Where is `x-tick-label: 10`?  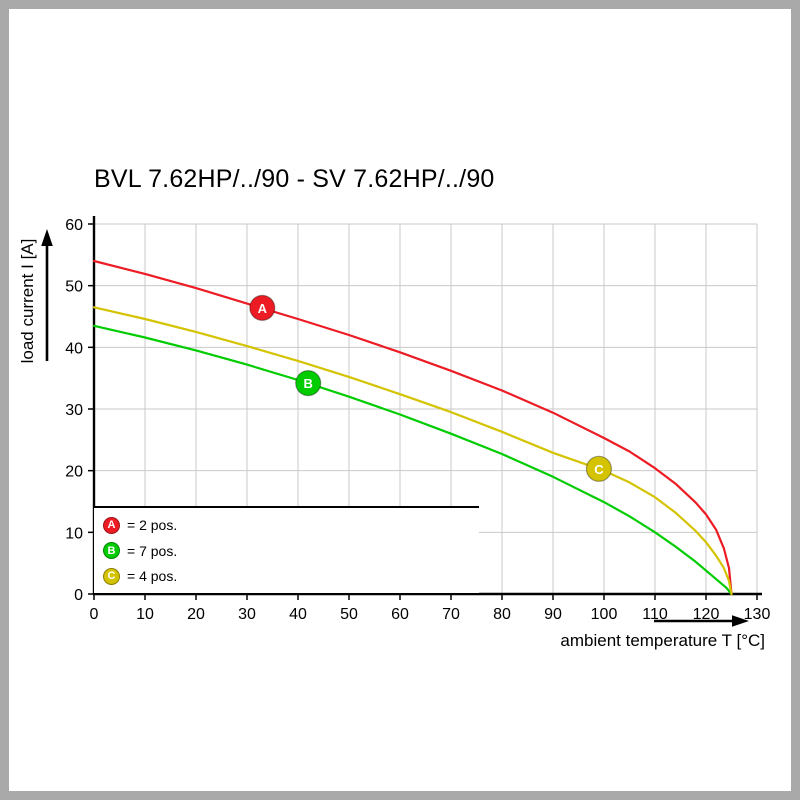
x-tick-label: 10 is located at coordinates (145, 614).